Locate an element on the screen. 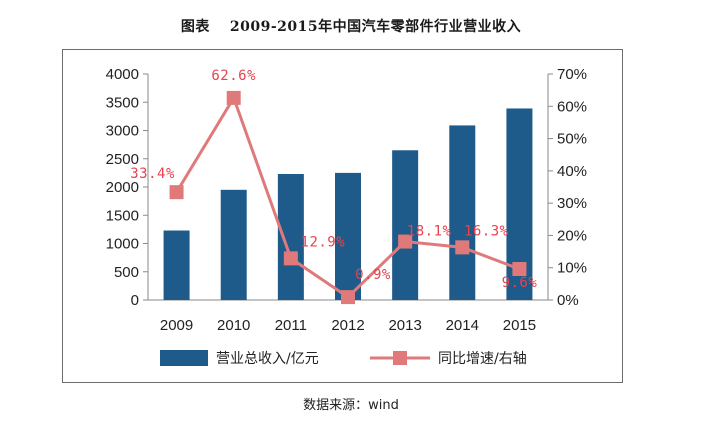 The image size is (702, 422). y-right-tick-label: 10% is located at coordinates (572, 268).